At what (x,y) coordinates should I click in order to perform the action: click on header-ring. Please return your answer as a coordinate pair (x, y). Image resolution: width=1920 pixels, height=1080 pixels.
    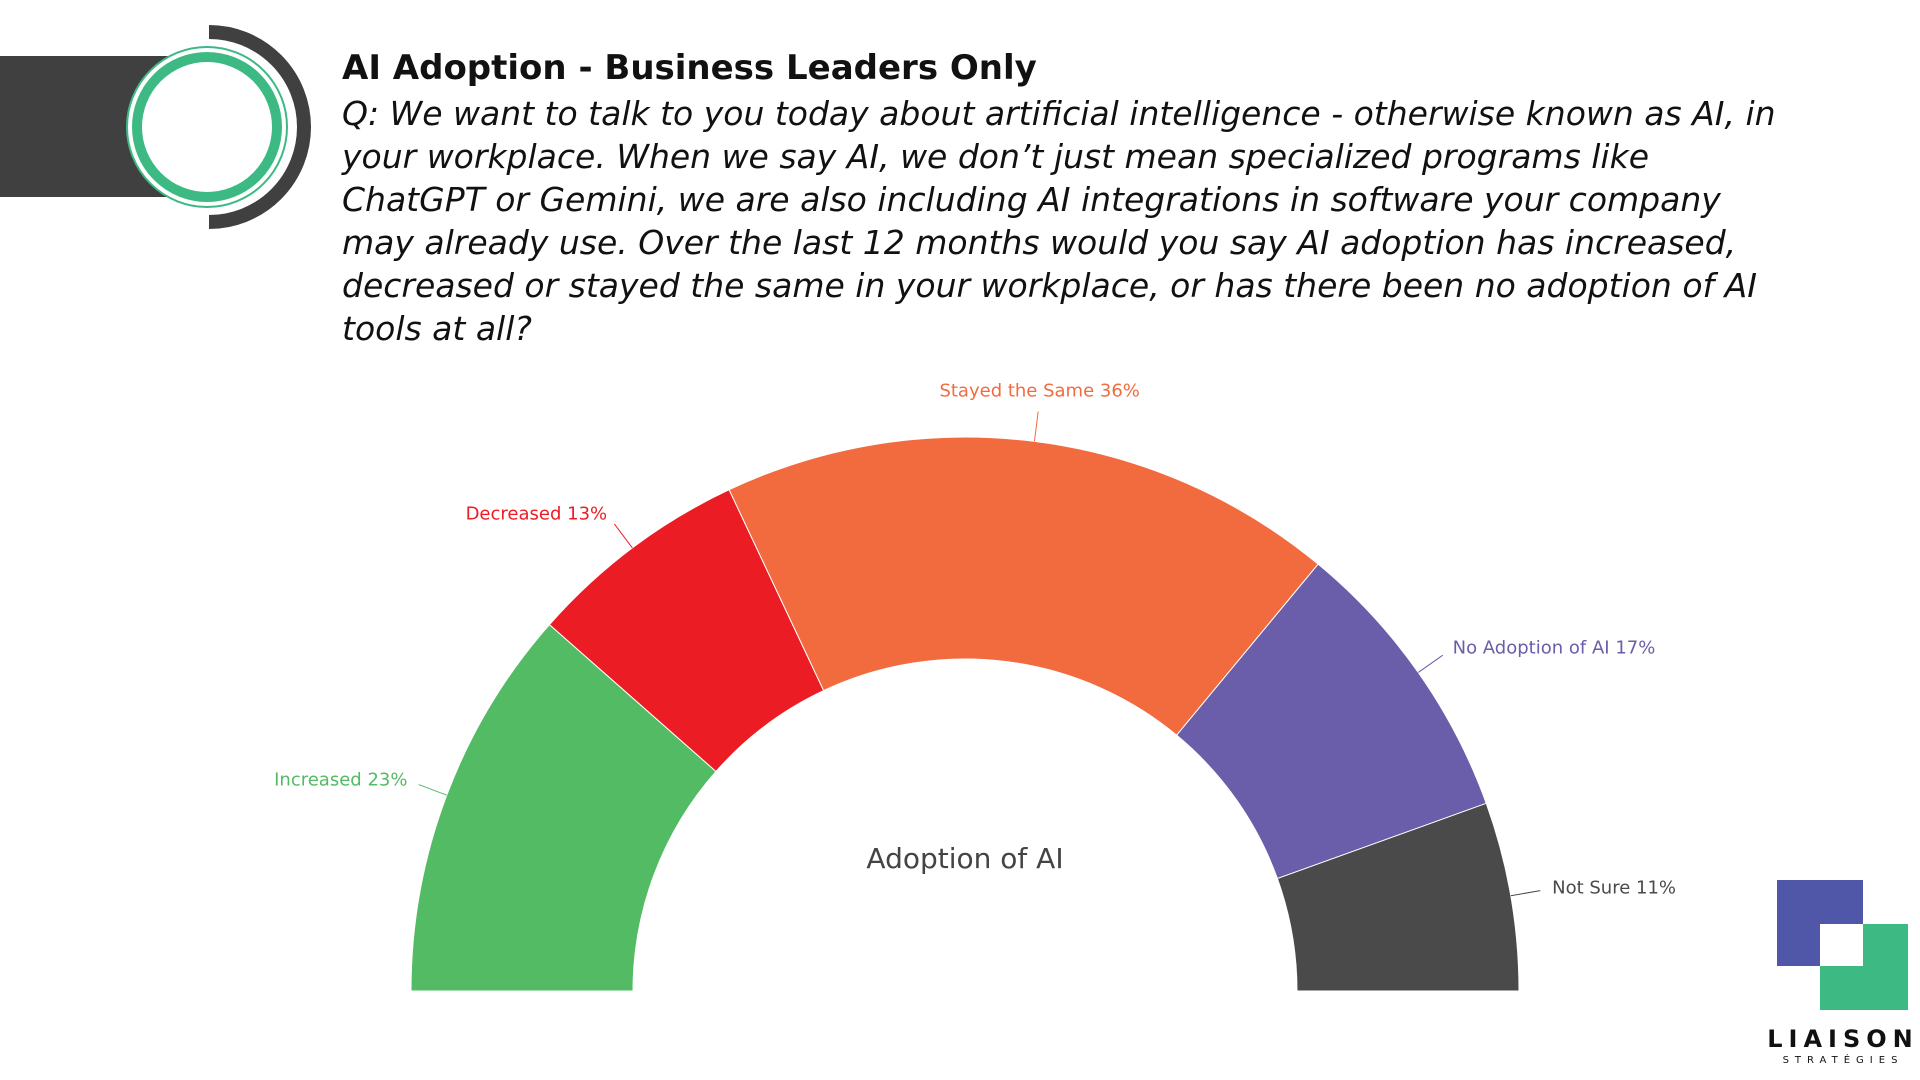
    Looking at the image, I should click on (207, 127).